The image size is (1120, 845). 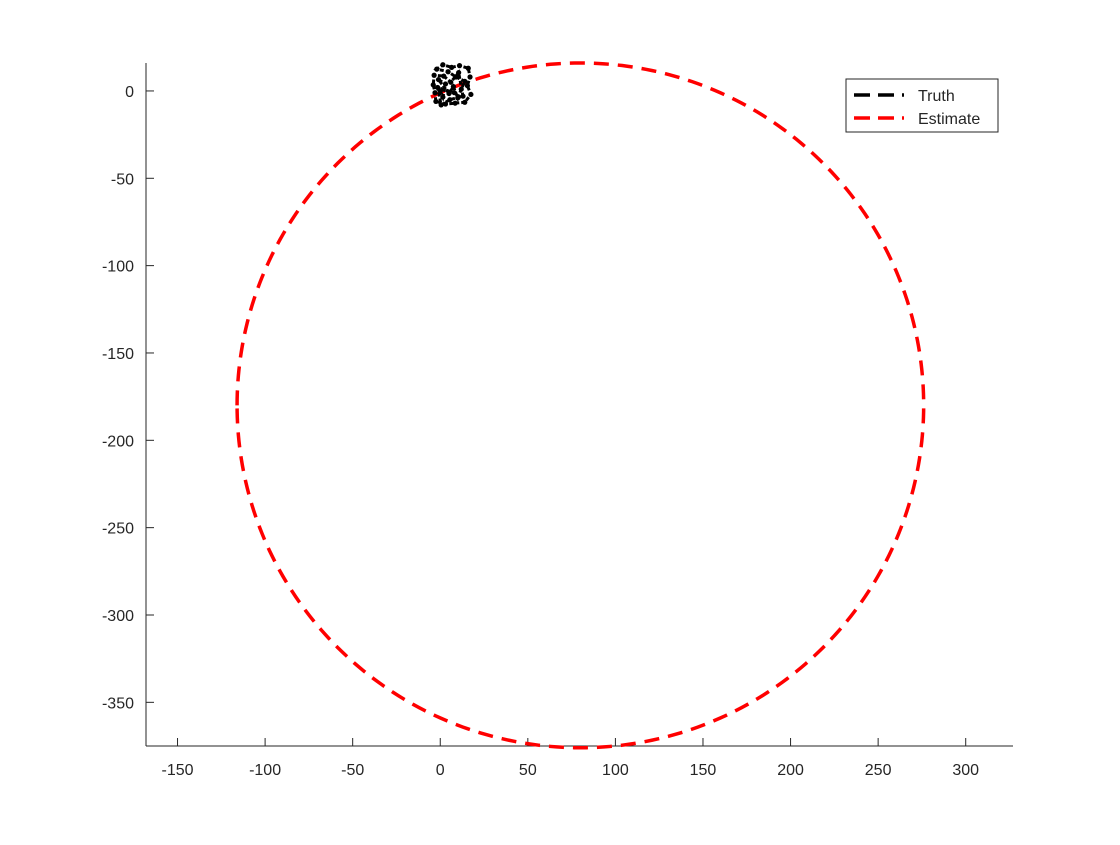 What do you see at coordinates (118, 267) in the screenshot?
I see `y-tick-label: -100` at bounding box center [118, 267].